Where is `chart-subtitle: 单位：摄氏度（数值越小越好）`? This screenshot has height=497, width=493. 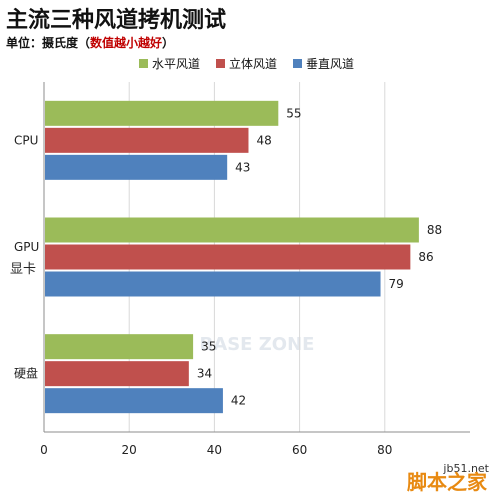 chart-subtitle: 单位：摄氏度（数值越小越好） is located at coordinates (90, 42).